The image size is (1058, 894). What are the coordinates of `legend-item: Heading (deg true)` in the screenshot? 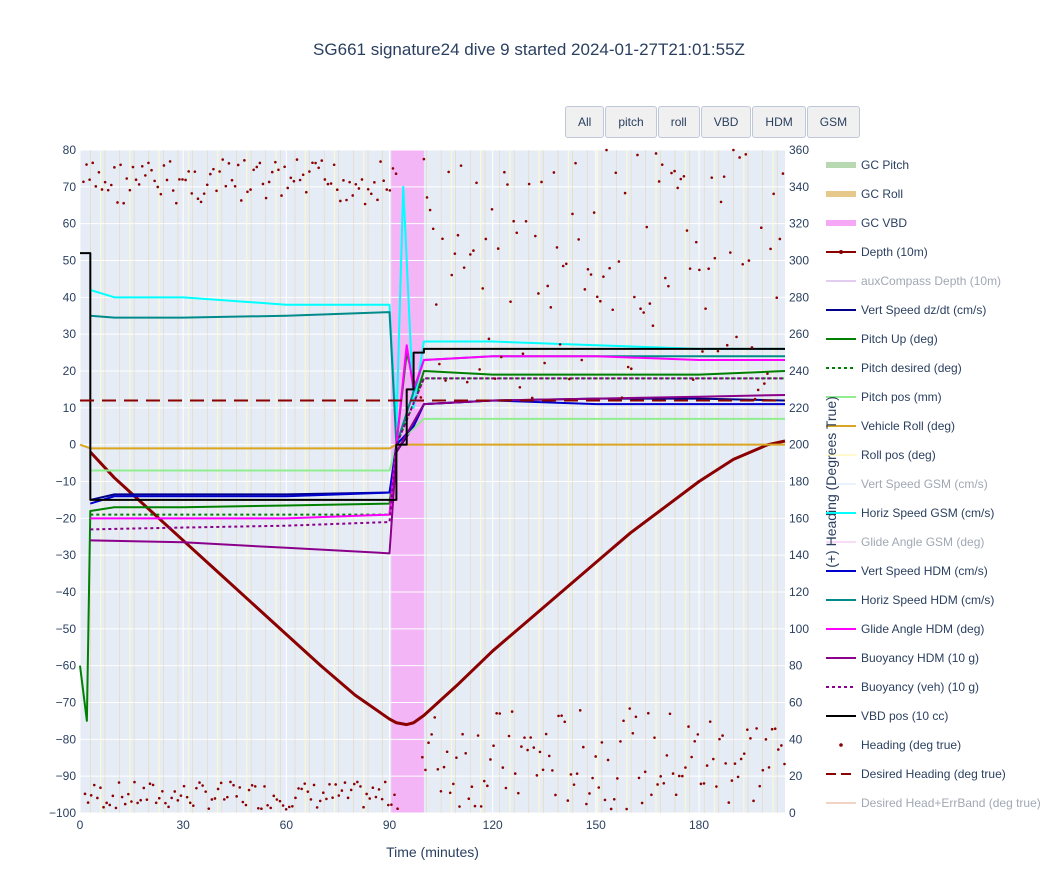 It's located at (900, 745).